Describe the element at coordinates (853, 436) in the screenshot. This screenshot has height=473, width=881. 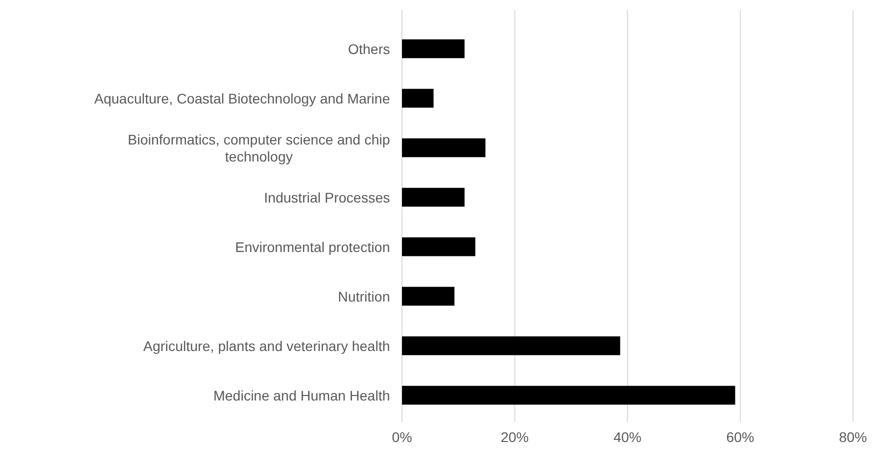
I see `x-tick-label: 80%` at that location.